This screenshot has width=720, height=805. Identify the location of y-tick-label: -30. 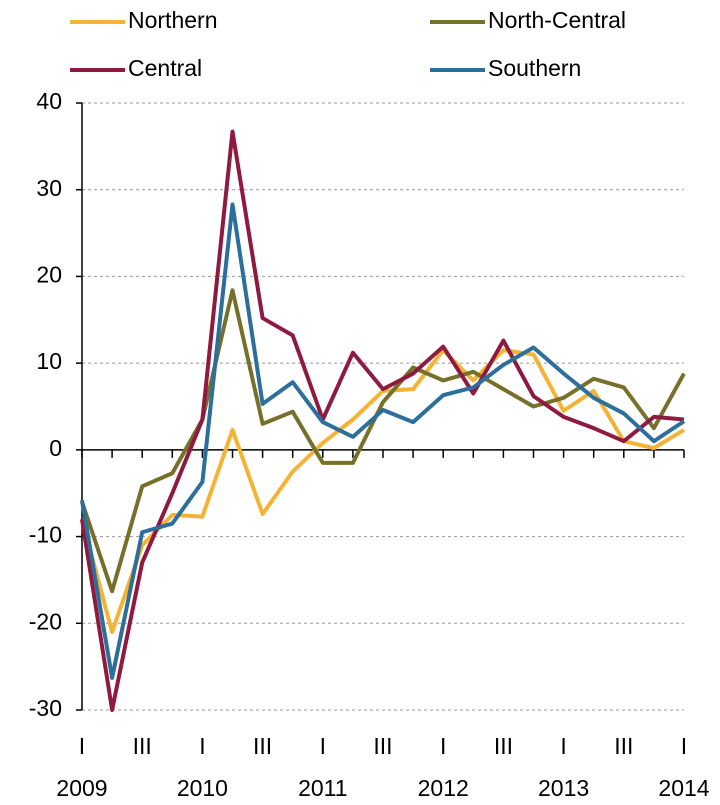
(45, 708).